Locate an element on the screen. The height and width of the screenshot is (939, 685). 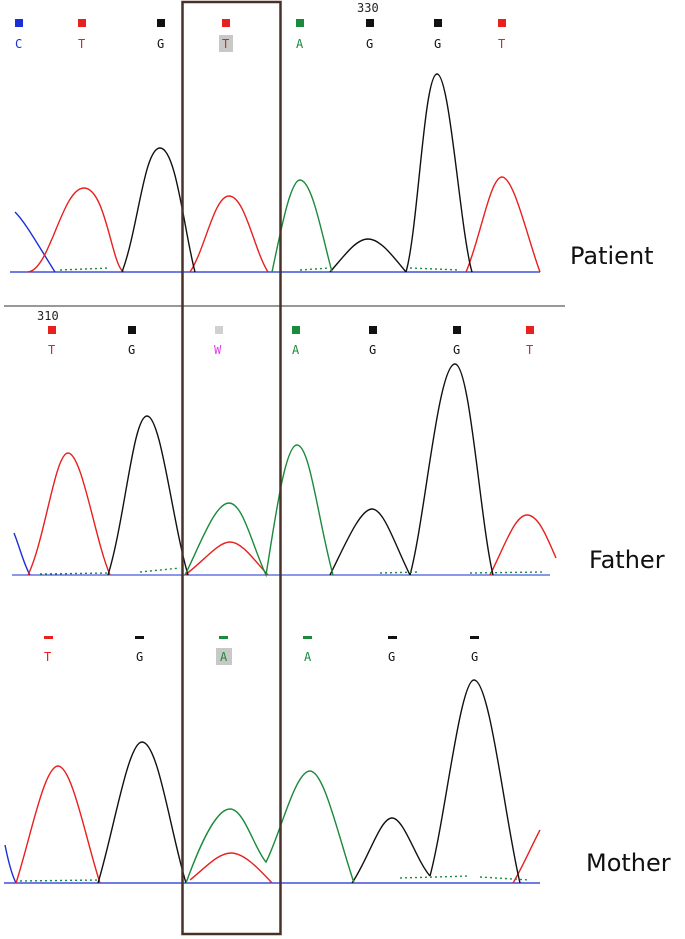
base-call-highlighted: T is located at coordinates (225, 44).